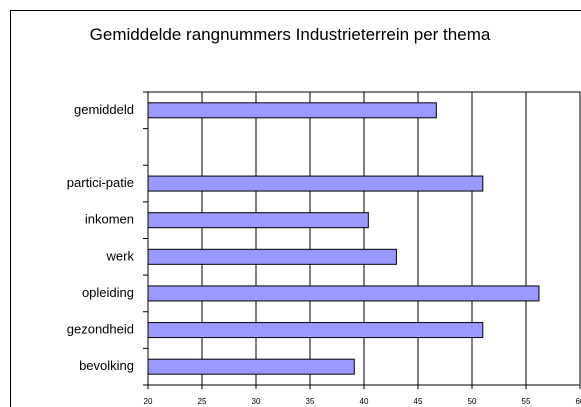 This screenshot has width=581, height=407. I want to click on y-tick-label: gezondheid, so click(100, 329).